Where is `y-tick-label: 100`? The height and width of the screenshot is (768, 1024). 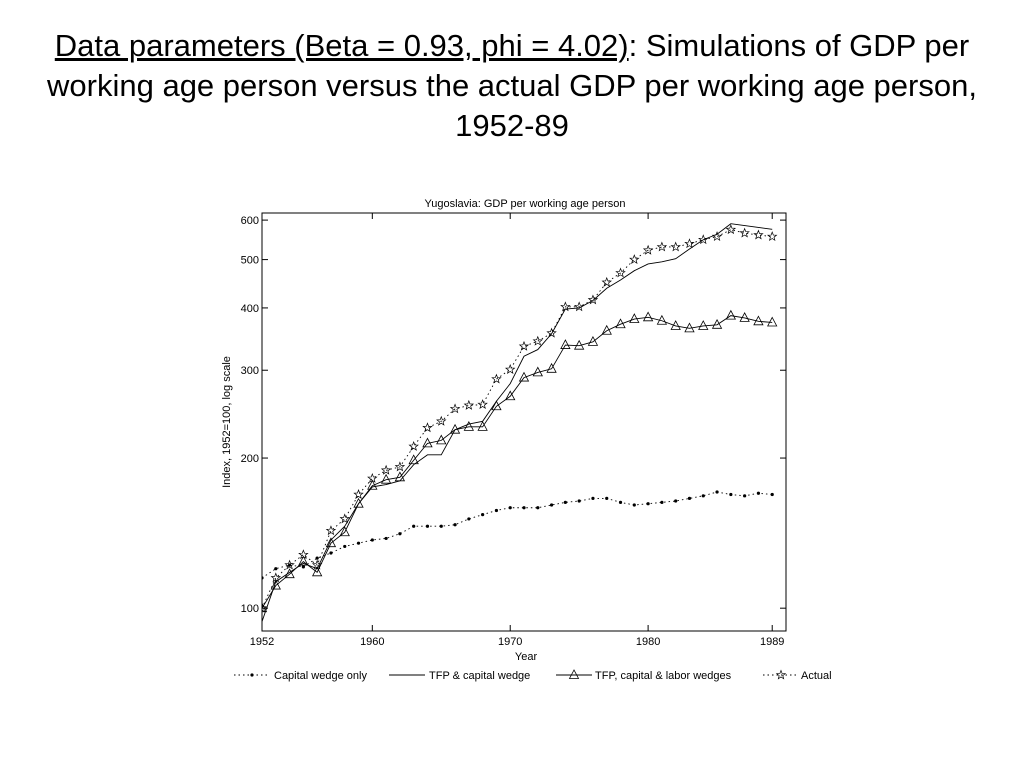
y-tick-label: 100 is located at coordinates (250, 609).